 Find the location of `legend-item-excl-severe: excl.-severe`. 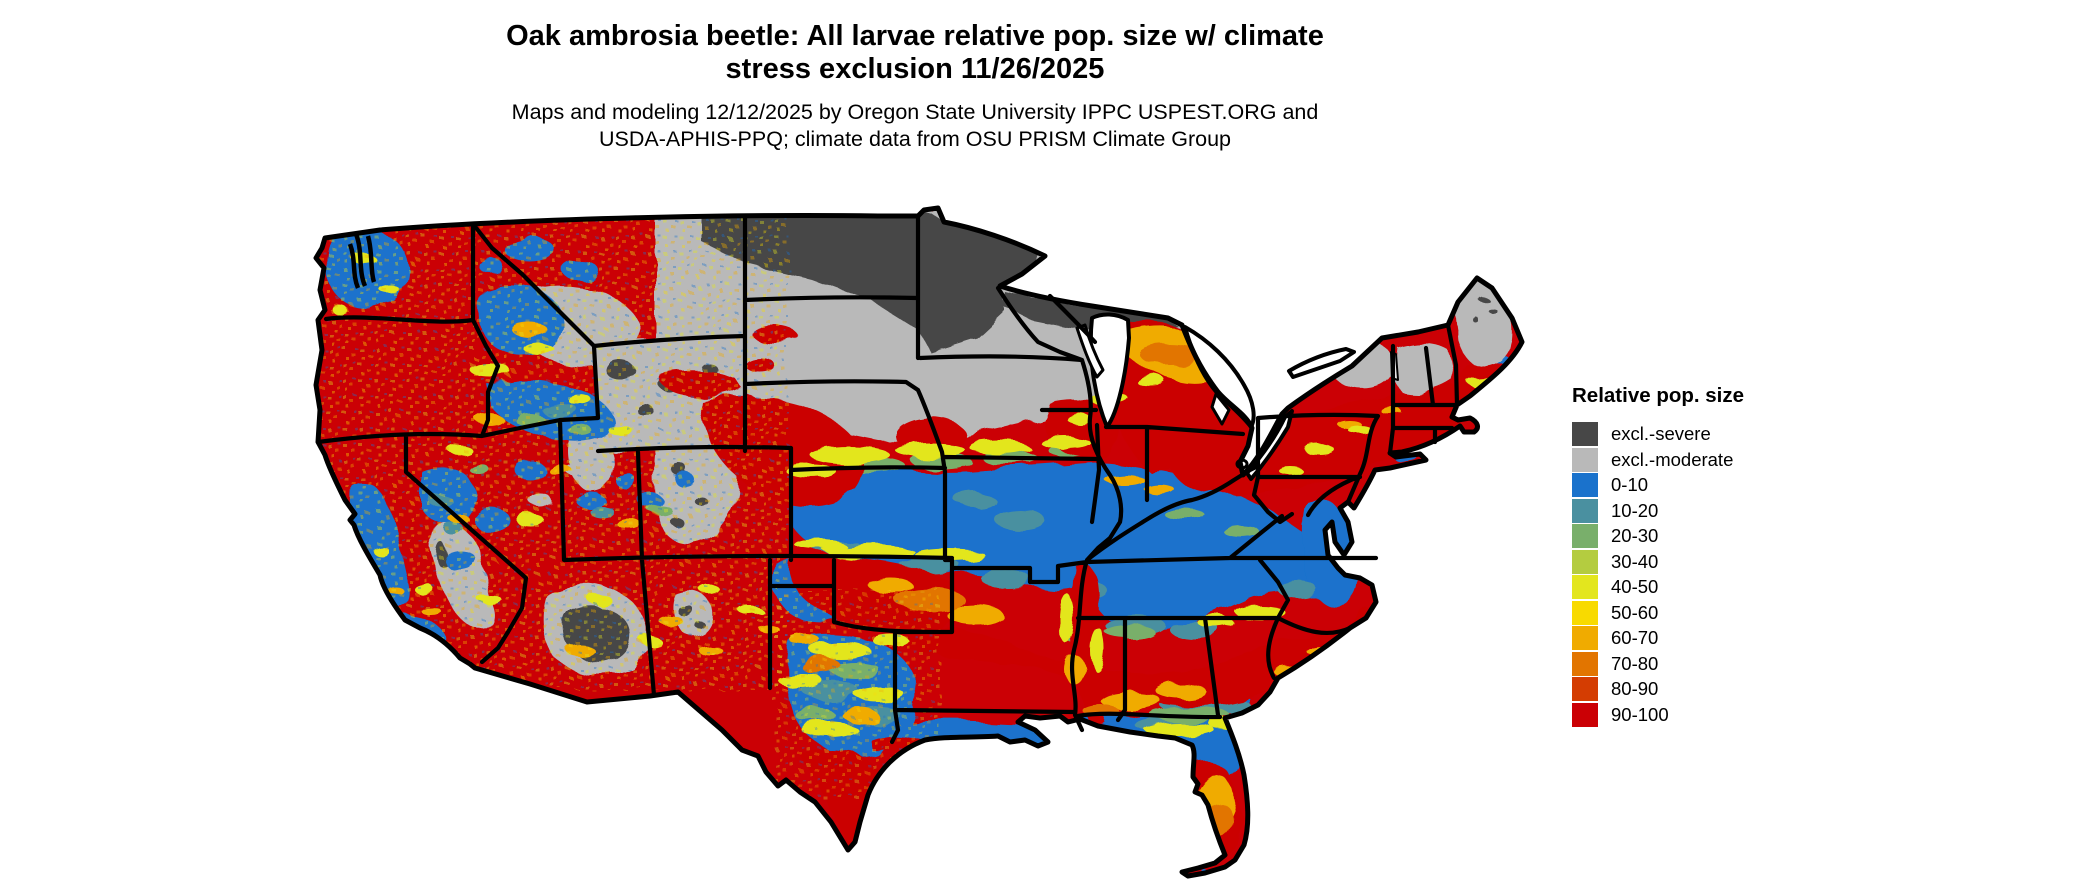

legend-item-excl-severe: excl.-severe is located at coordinates (1658, 434).